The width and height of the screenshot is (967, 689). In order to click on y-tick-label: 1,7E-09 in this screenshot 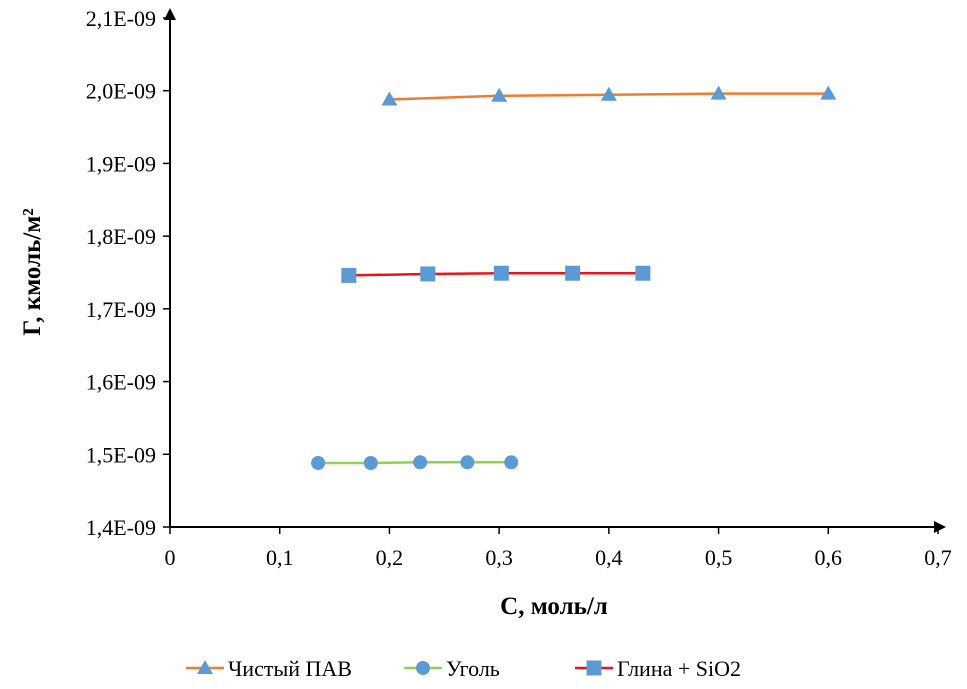, I will do `click(121, 309)`.